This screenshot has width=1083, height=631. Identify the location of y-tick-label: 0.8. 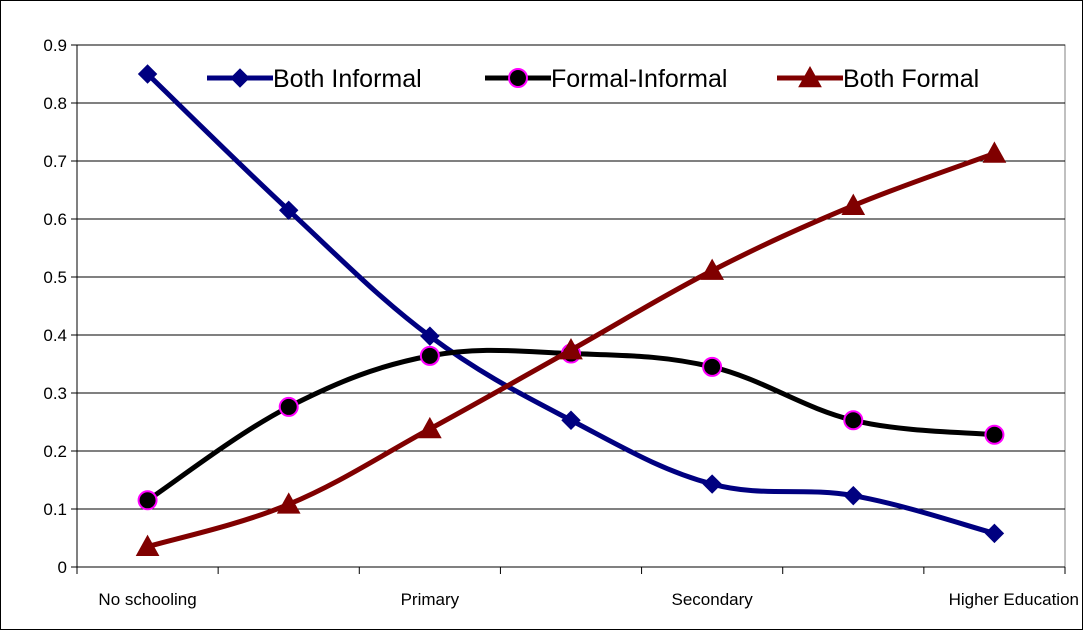
(55, 103).